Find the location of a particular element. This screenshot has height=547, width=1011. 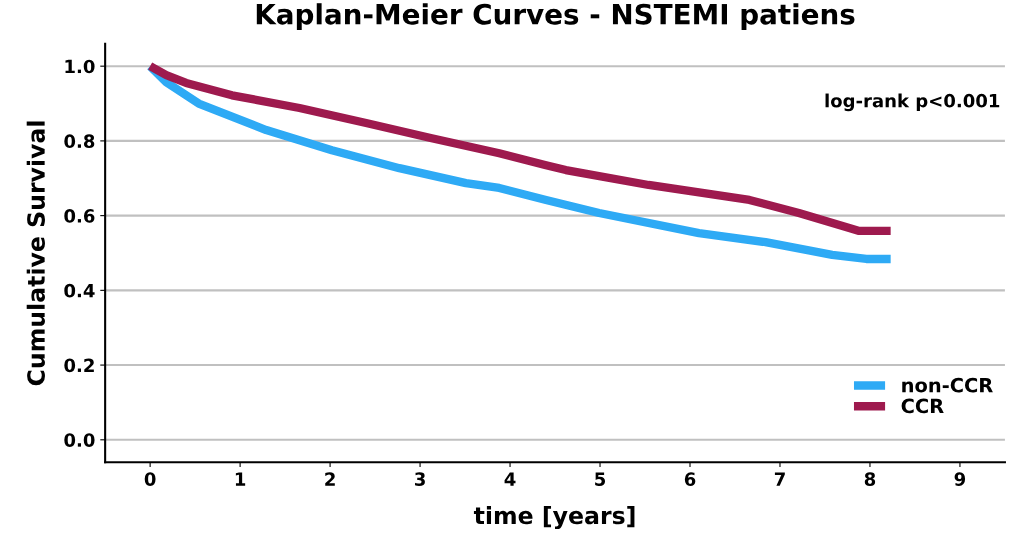

y-tick-label: 0.8 is located at coordinates (79, 141).